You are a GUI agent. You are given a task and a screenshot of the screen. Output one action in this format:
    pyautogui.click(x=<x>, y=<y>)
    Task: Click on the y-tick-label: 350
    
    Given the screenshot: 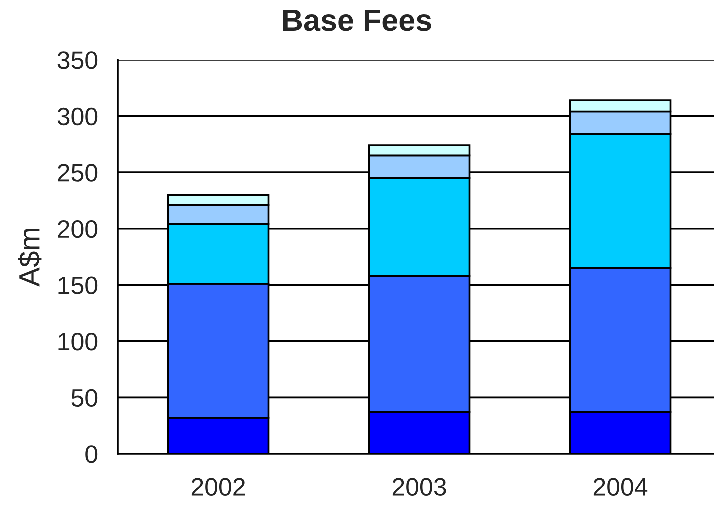 What is the action you would take?
    pyautogui.click(x=78, y=61)
    